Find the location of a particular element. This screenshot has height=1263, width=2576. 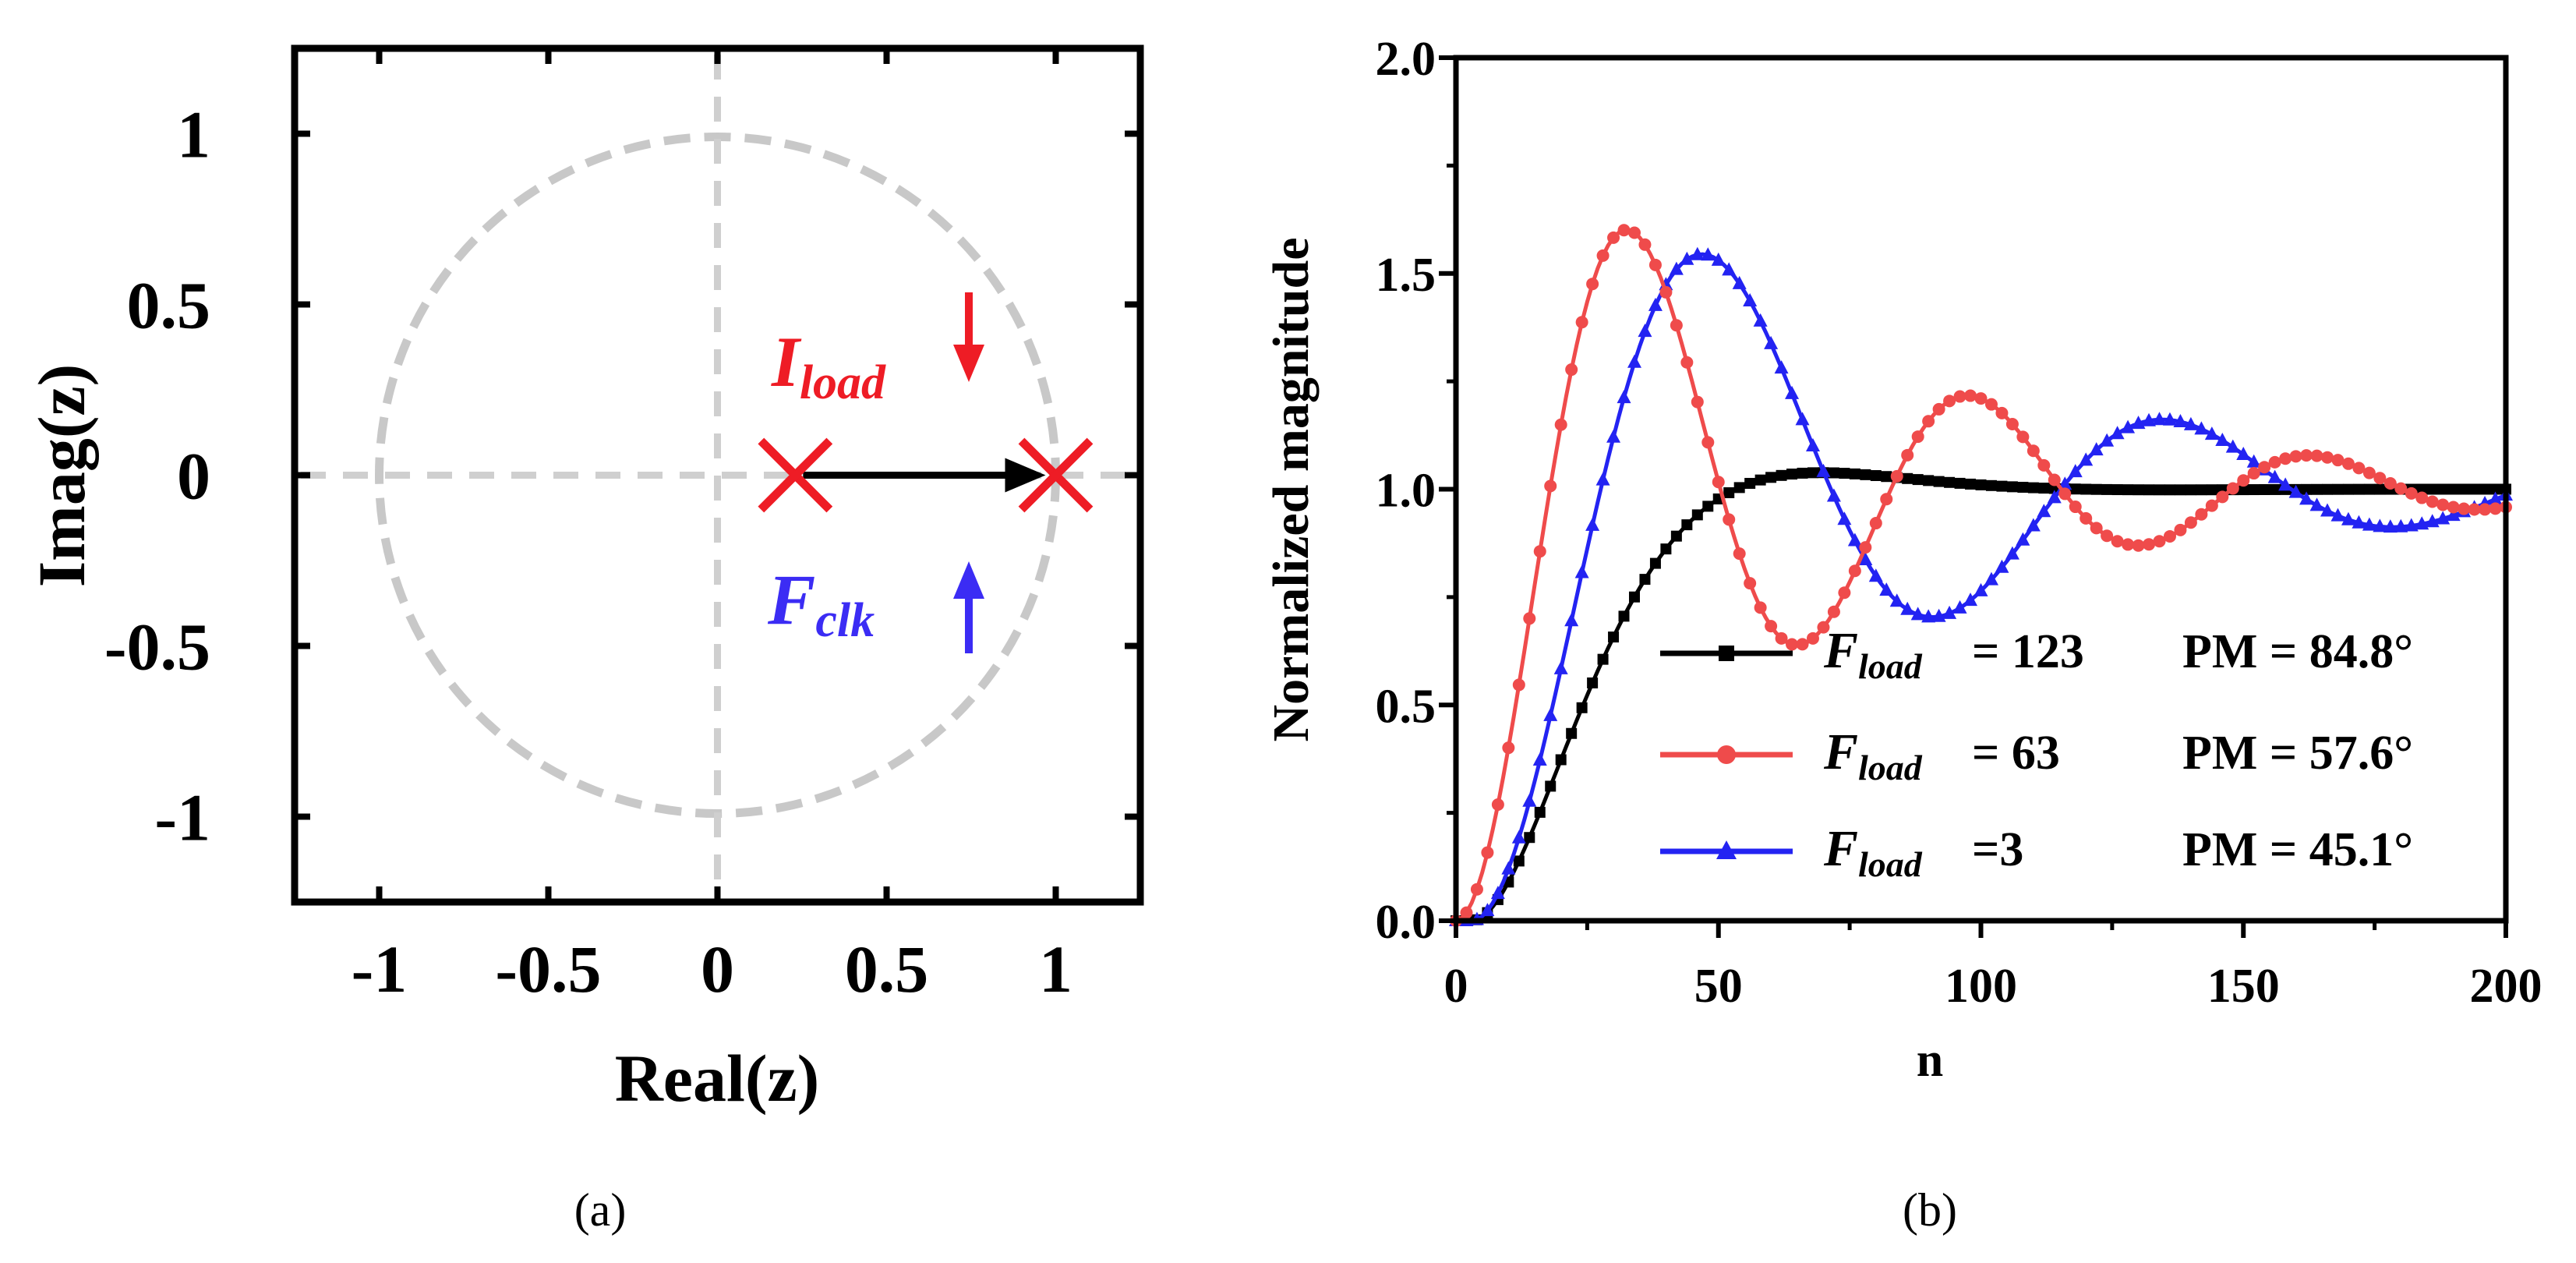

legend-phase-margin: PM = 84.8° is located at coordinates (2297, 652).